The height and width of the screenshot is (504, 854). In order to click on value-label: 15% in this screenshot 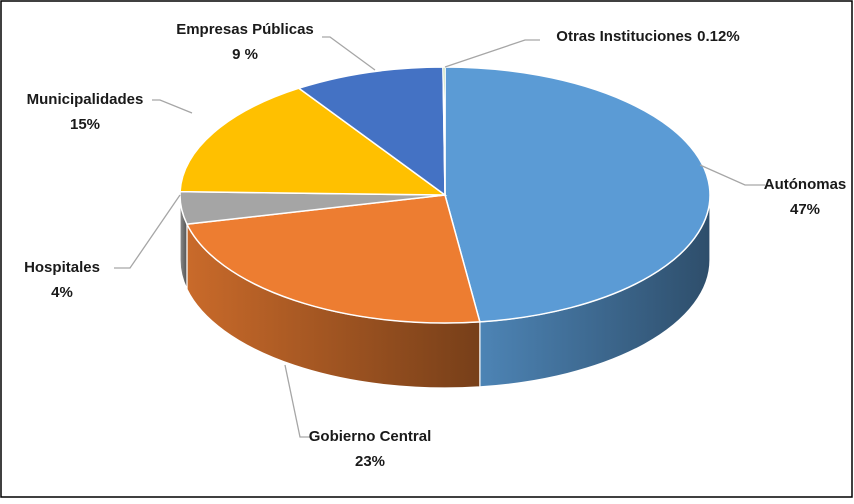, I will do `click(85, 124)`.